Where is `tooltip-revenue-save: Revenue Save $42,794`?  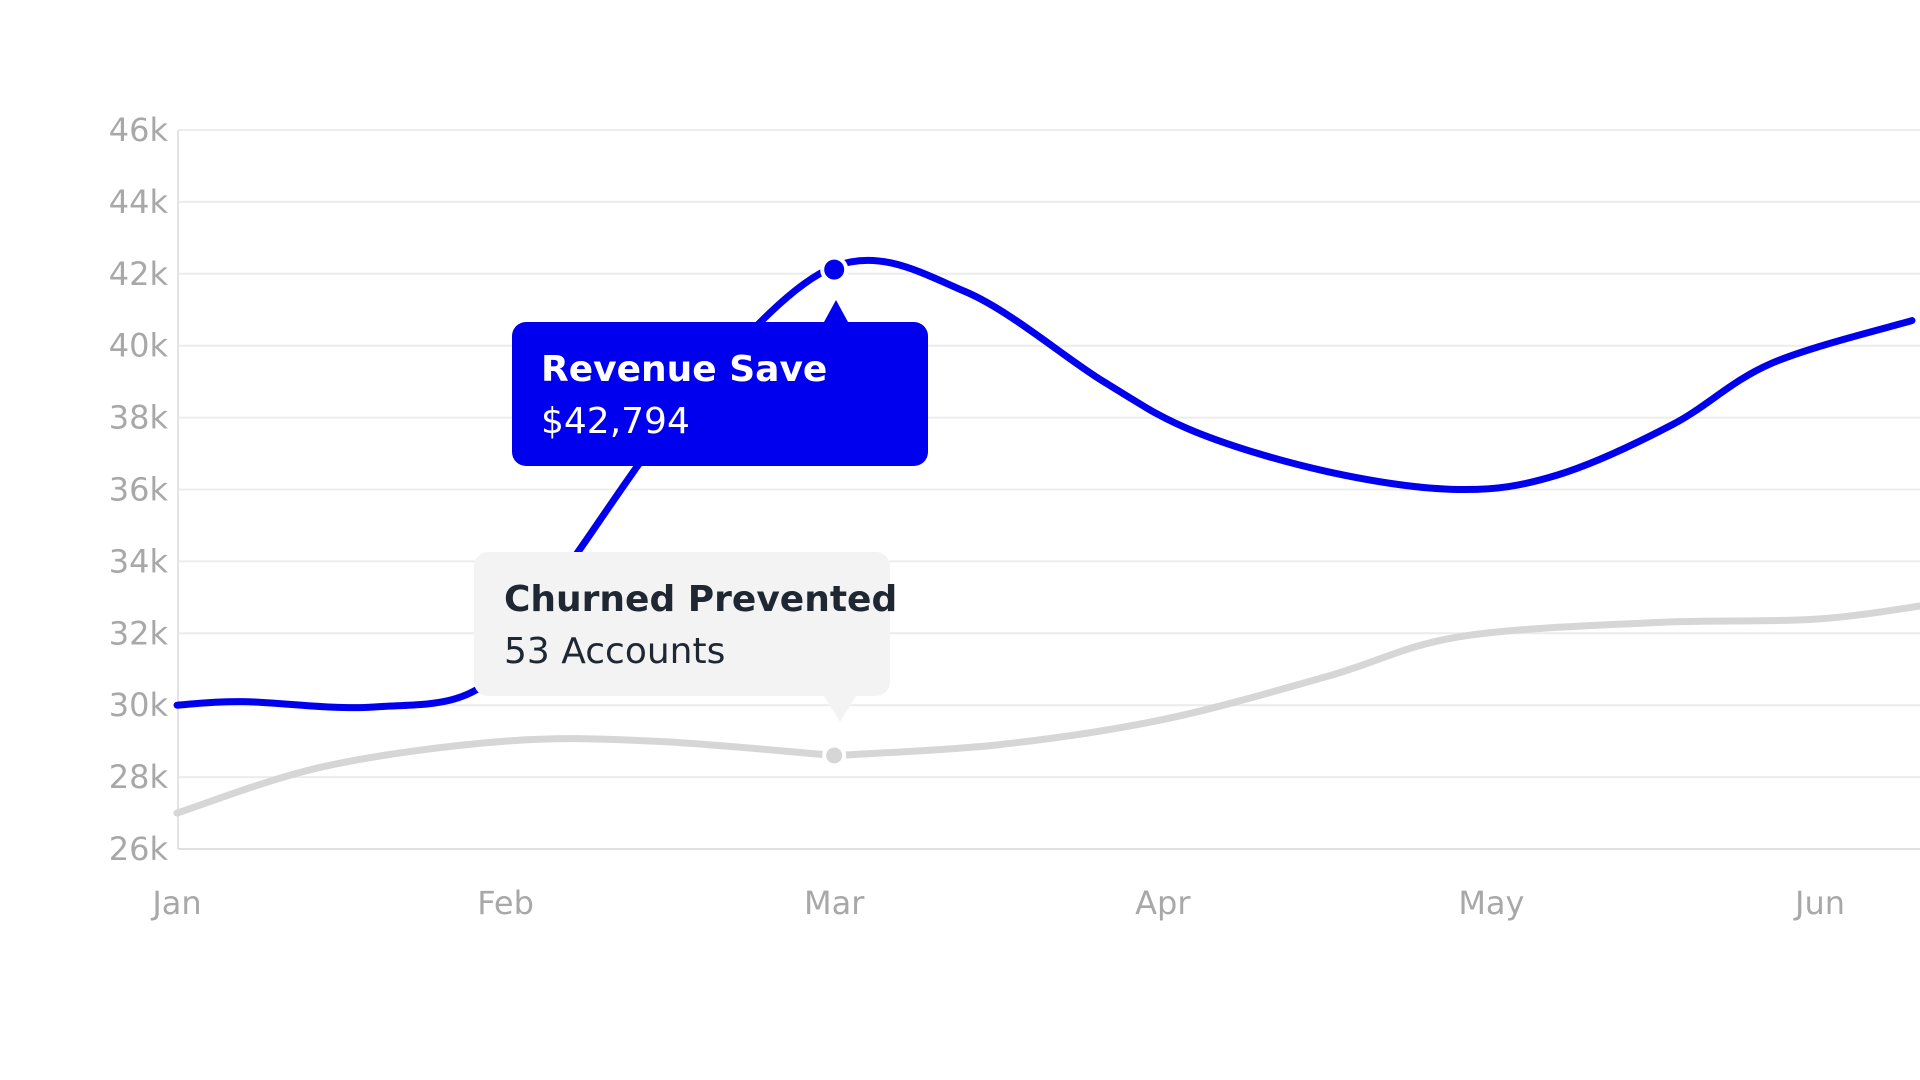 tooltip-revenue-save: Revenue Save $42,794 is located at coordinates (720, 383).